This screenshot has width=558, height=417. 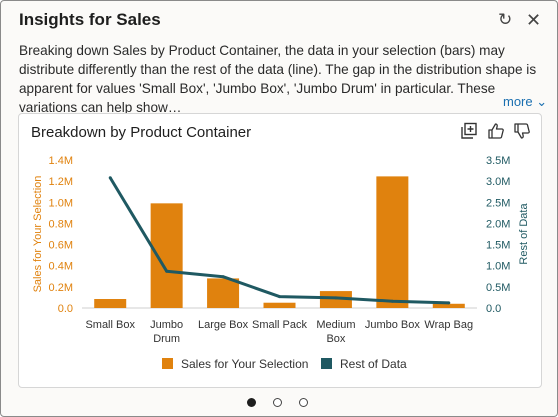 What do you see at coordinates (525, 101) in the screenshot?
I see `more-link: more ⌄` at bounding box center [525, 101].